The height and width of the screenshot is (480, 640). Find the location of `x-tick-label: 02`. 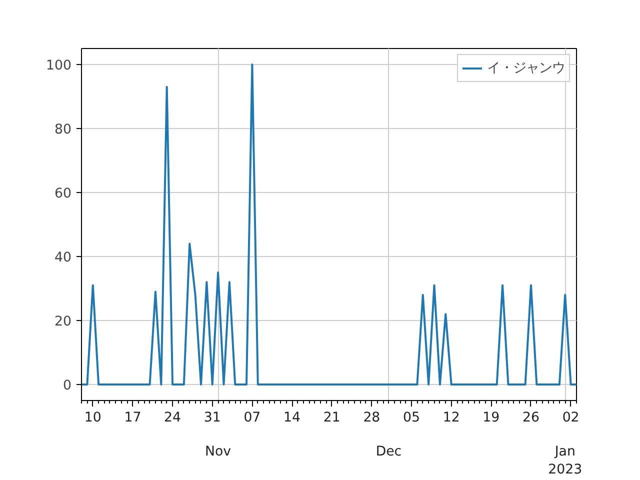

x-tick-label: 02 is located at coordinates (571, 418).